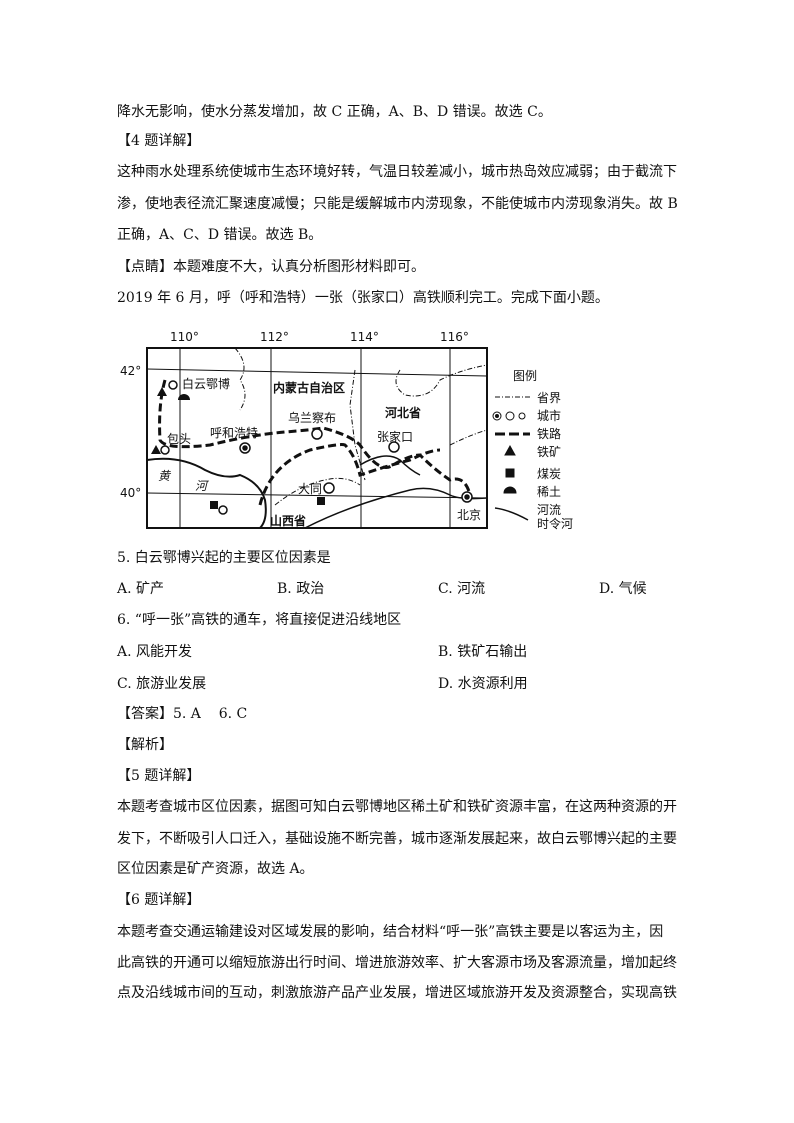 The image size is (794, 1123). What do you see at coordinates (549, 398) in the screenshot?
I see `legend-item: 省界` at bounding box center [549, 398].